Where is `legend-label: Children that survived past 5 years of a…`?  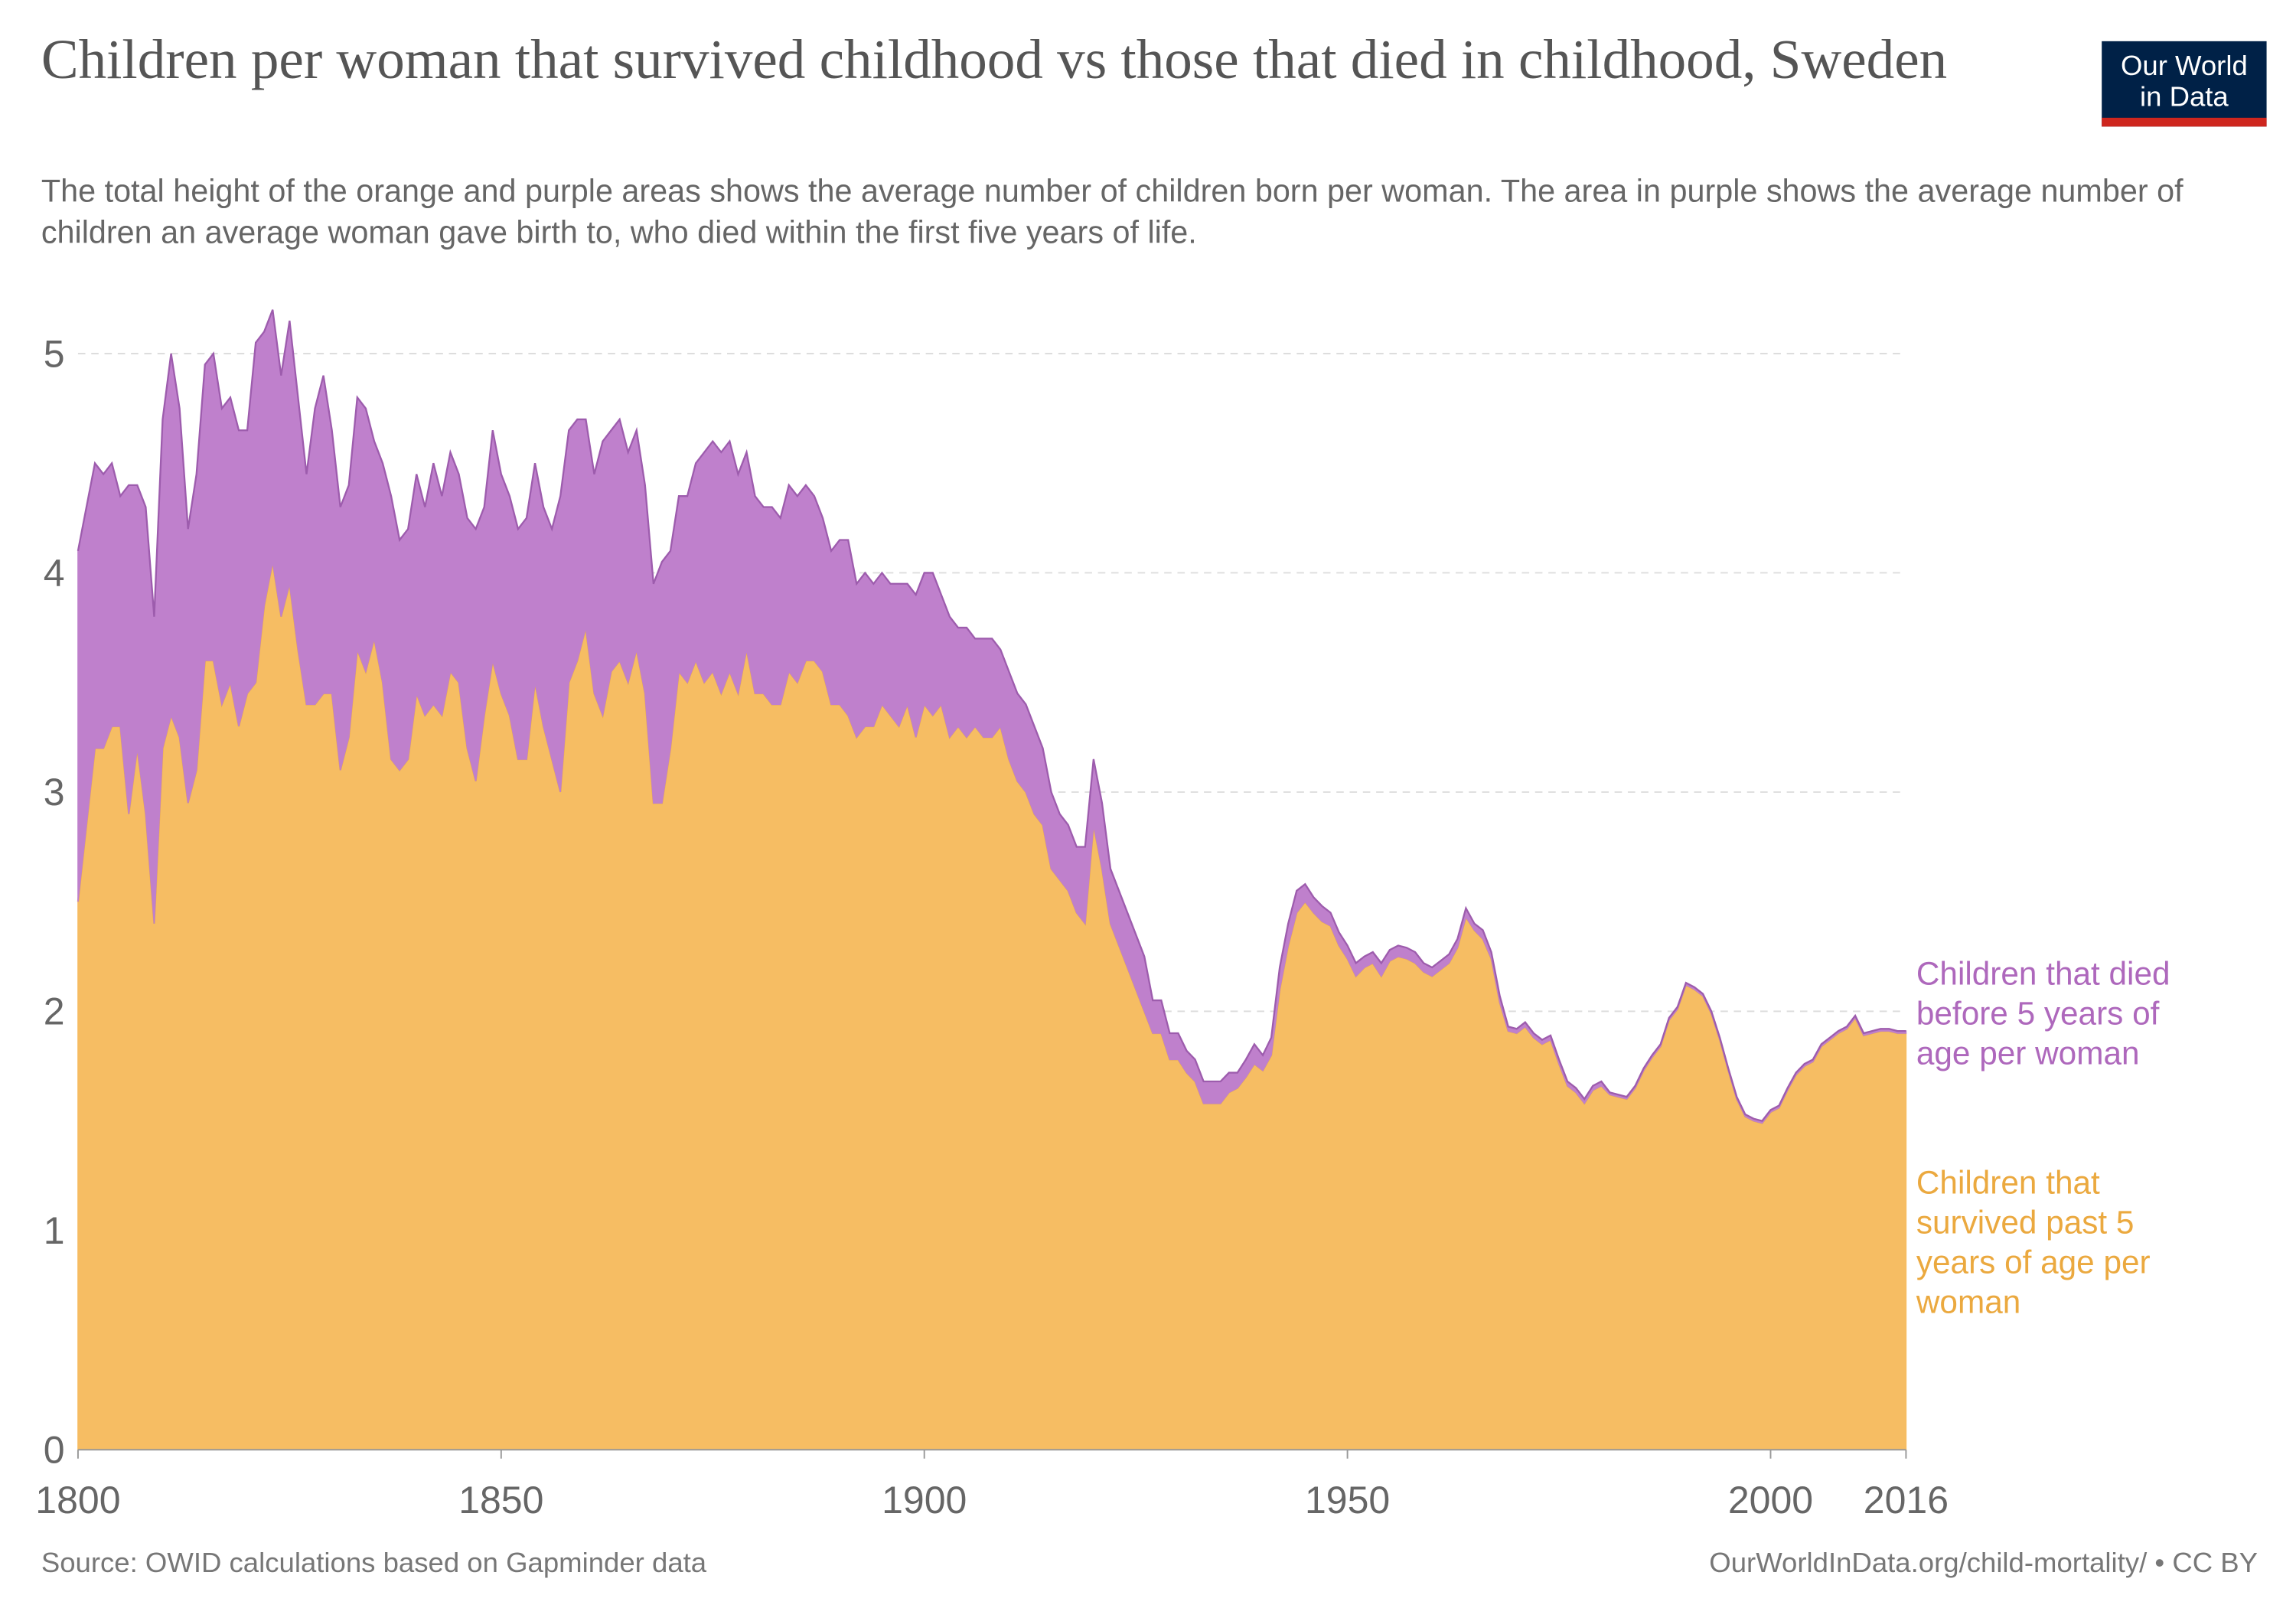 legend-label: Children that survived past 5 years of a… is located at coordinates (2033, 1242).